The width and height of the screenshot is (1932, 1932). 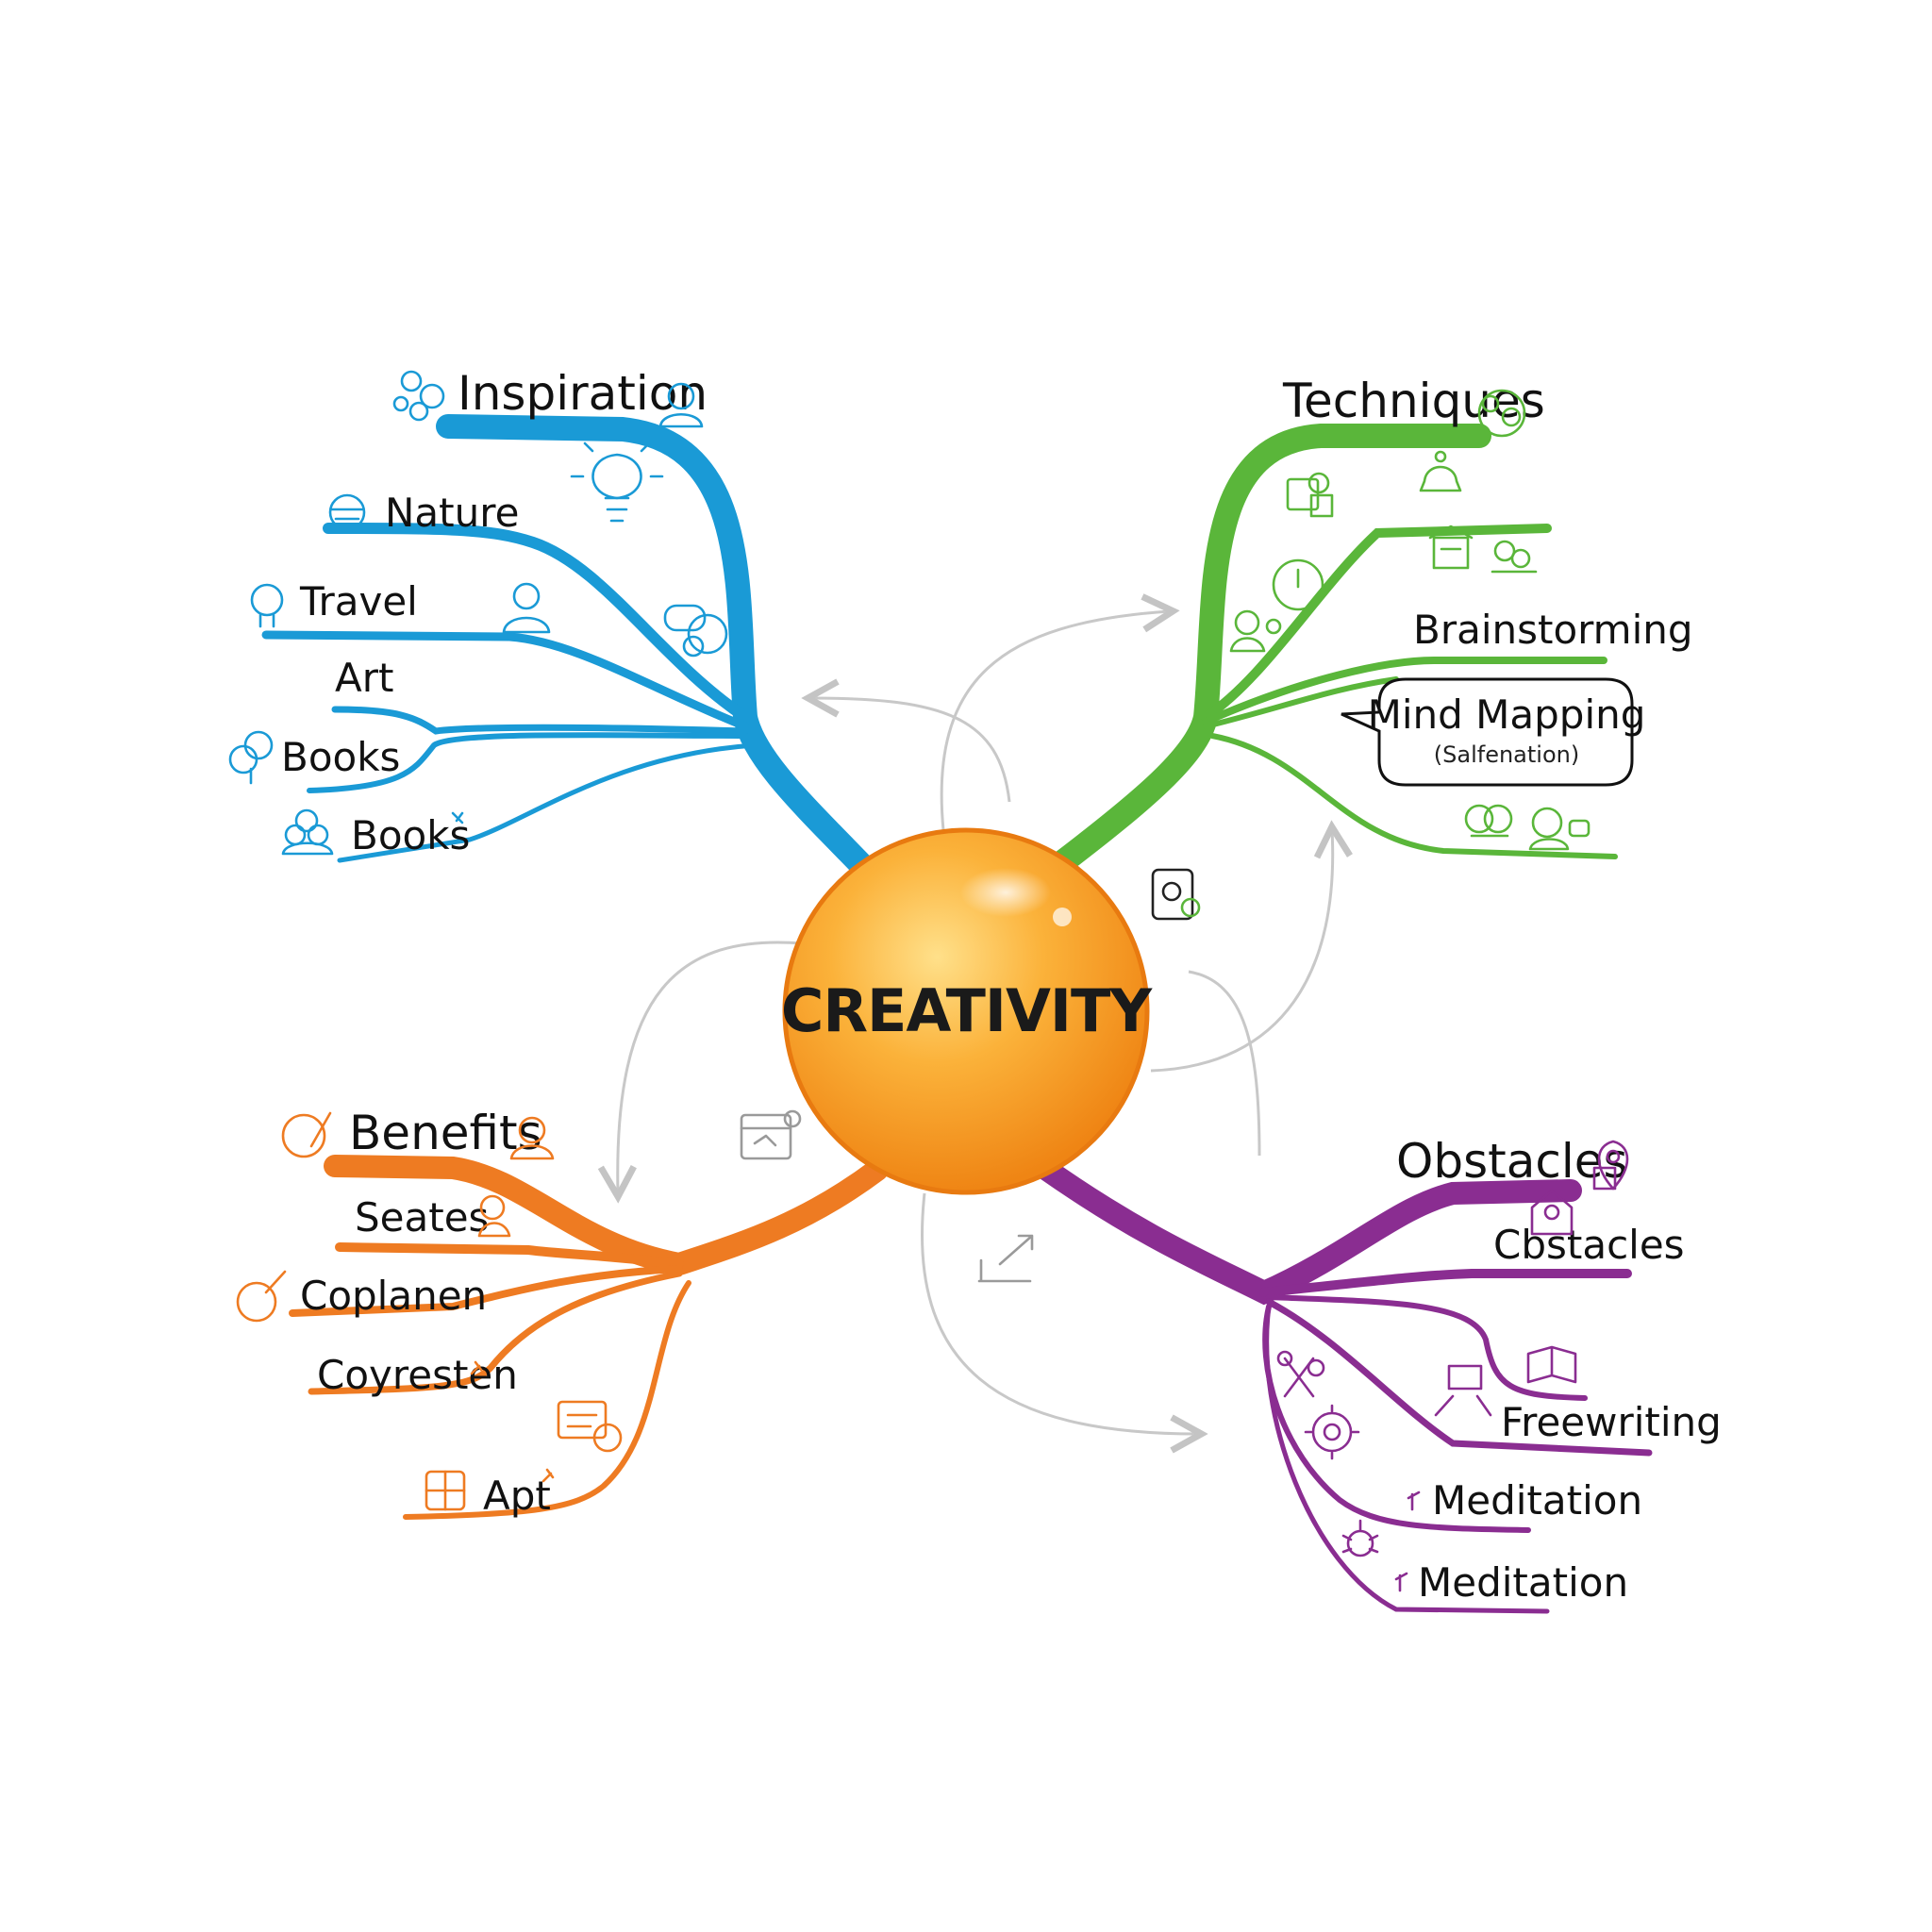 I want to click on building-icon, so click(x=1451, y=547).